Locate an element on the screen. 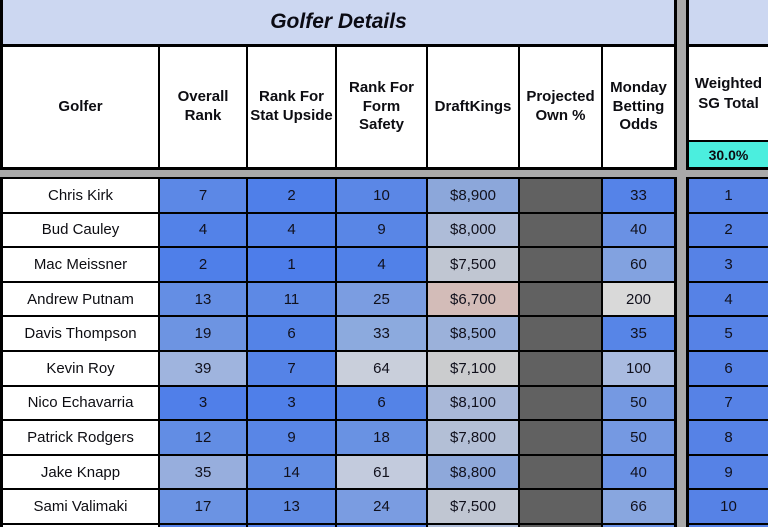 The image size is (768, 527). weighted-sg-rank-cell: 6 is located at coordinates (728, 369).